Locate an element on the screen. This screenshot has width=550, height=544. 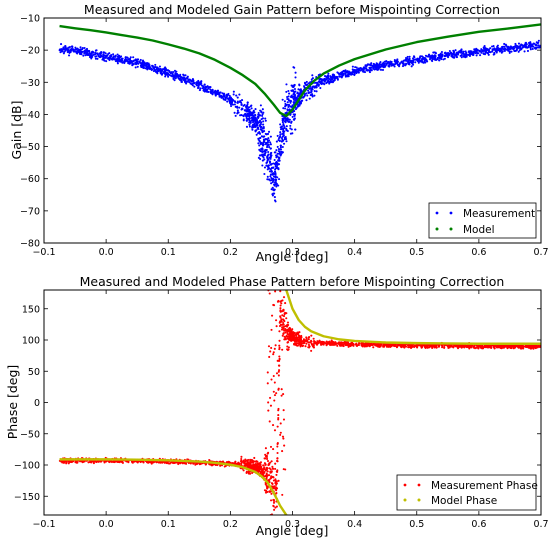
gain-legend-box is located at coordinates (482, 220).